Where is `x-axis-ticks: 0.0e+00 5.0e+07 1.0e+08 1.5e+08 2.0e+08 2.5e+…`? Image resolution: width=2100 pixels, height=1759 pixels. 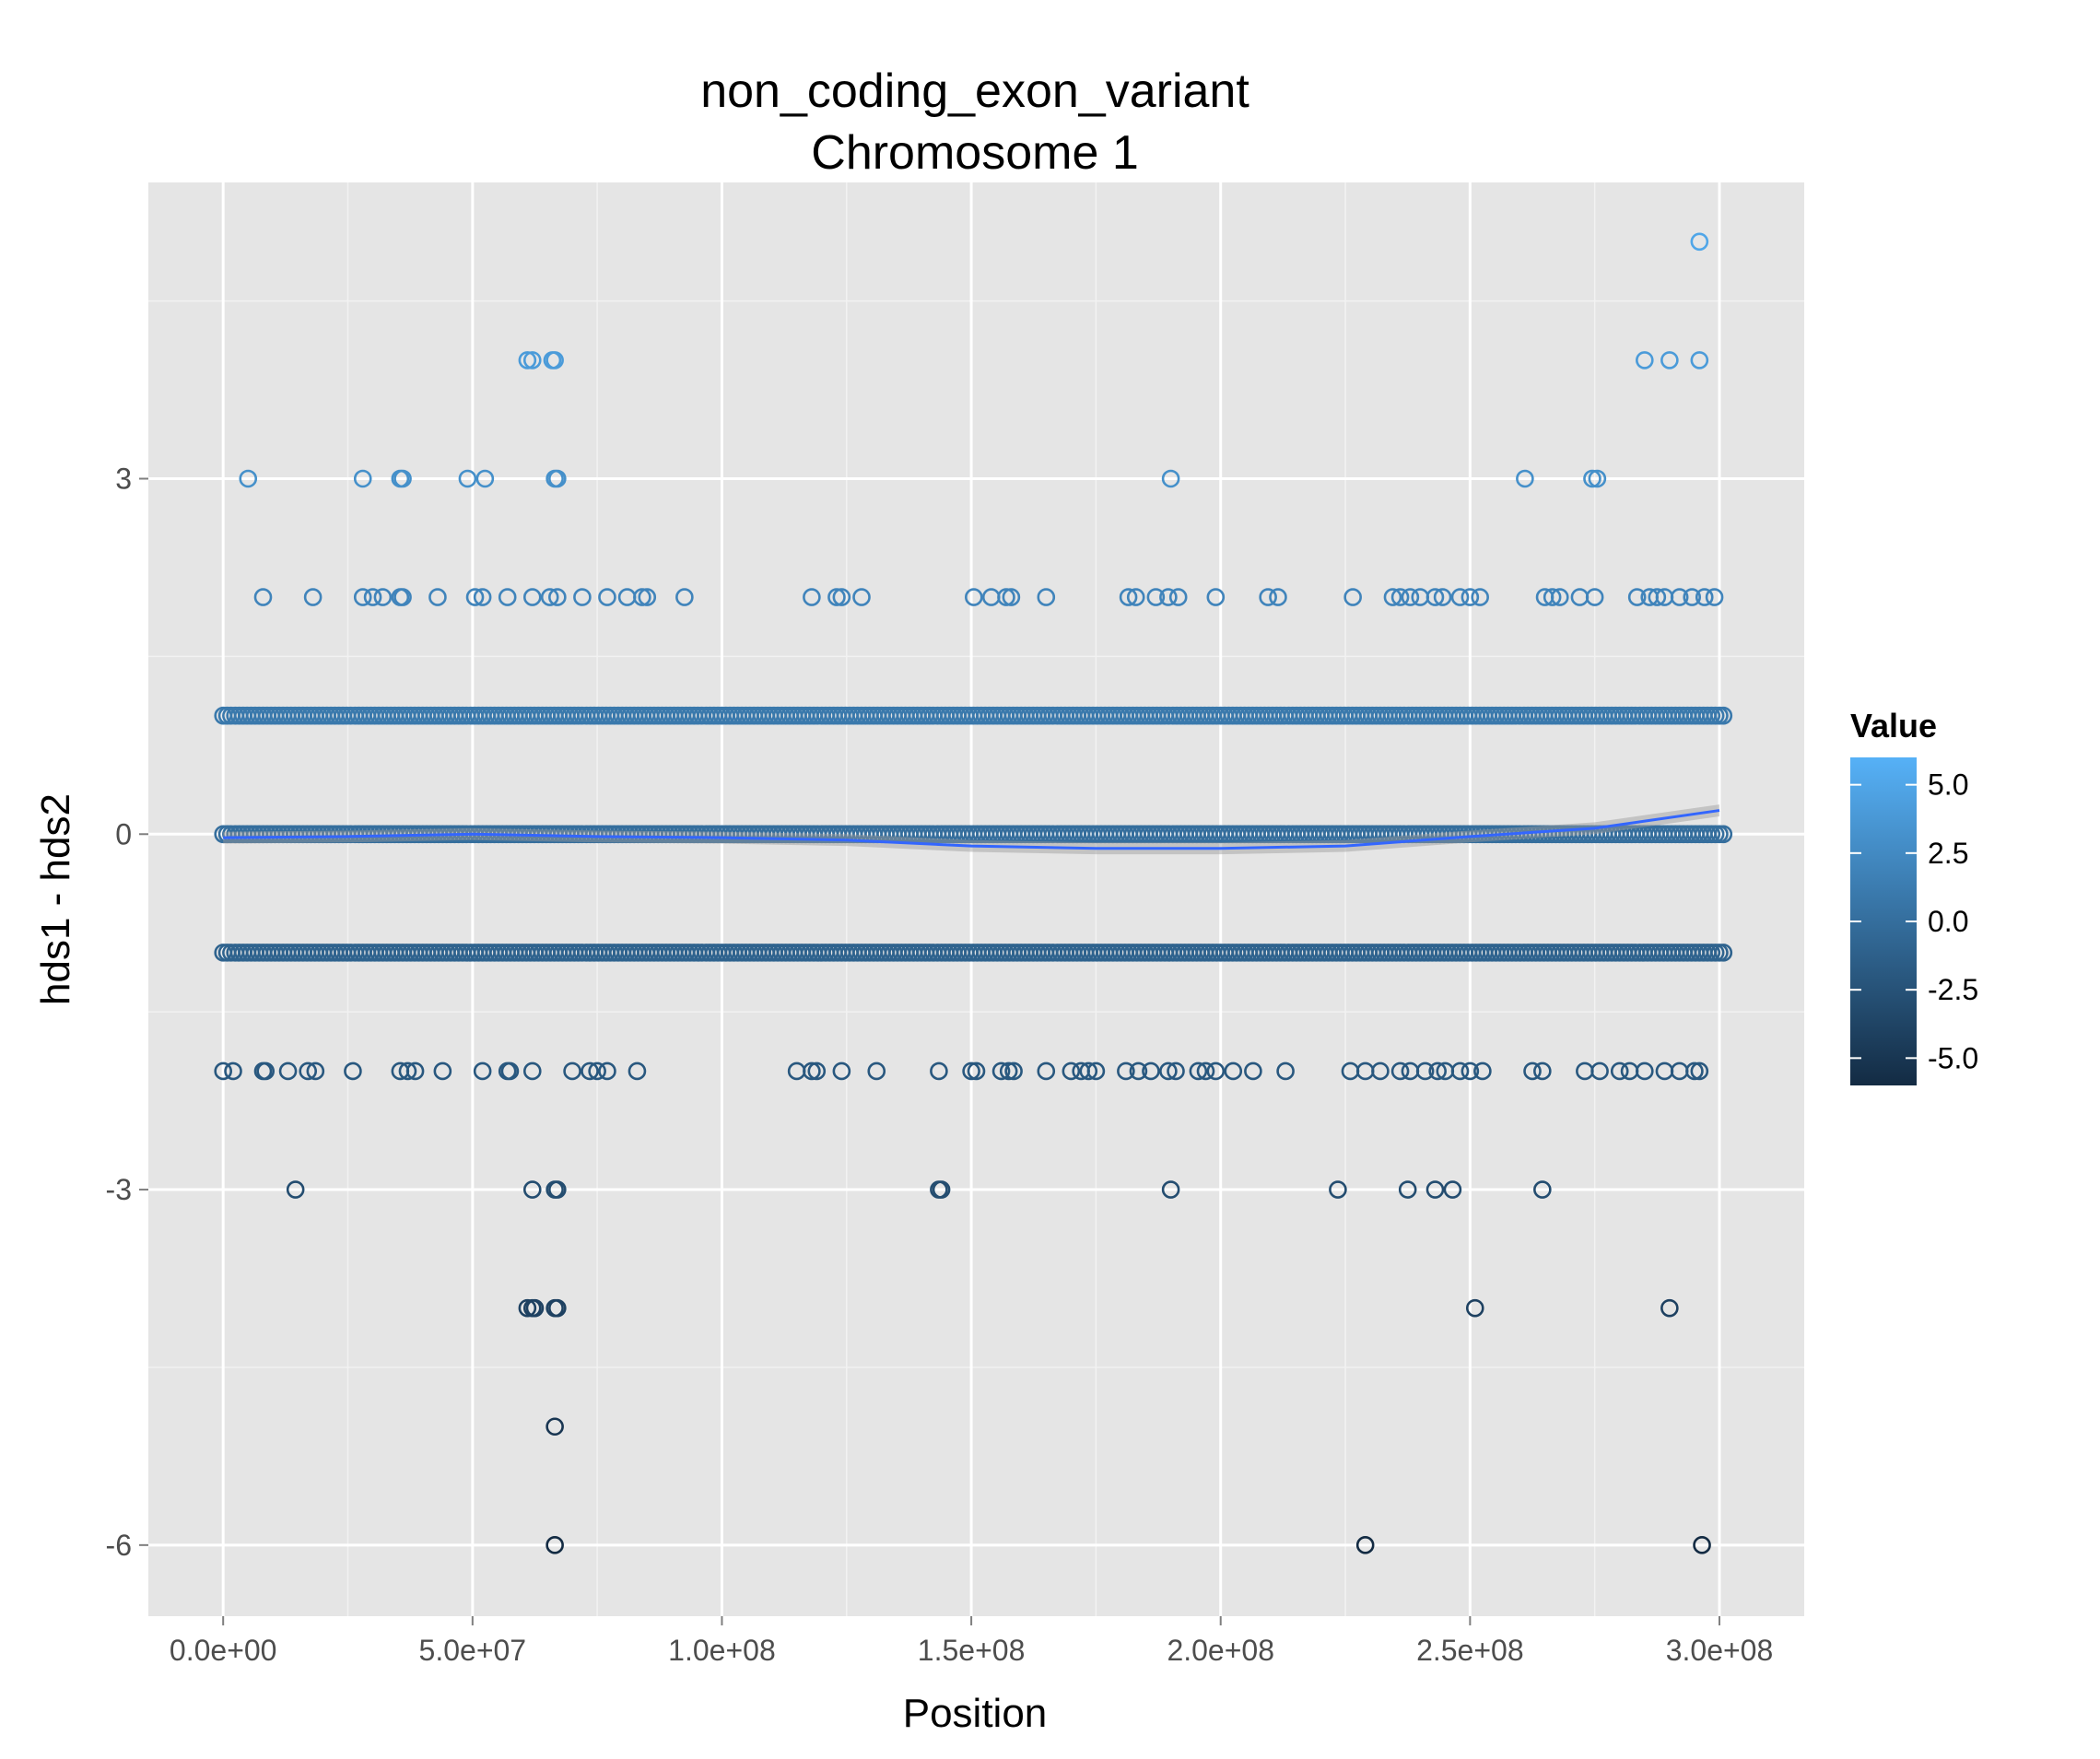
x-axis-ticks: 0.0e+00 5.0e+07 1.0e+08 1.5e+08 2.0e+08 2.5e+… is located at coordinates (972, 1641).